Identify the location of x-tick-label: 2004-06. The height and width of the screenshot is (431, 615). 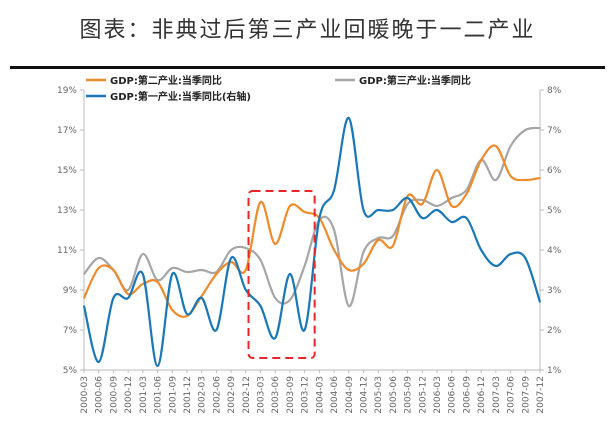
(335, 395).